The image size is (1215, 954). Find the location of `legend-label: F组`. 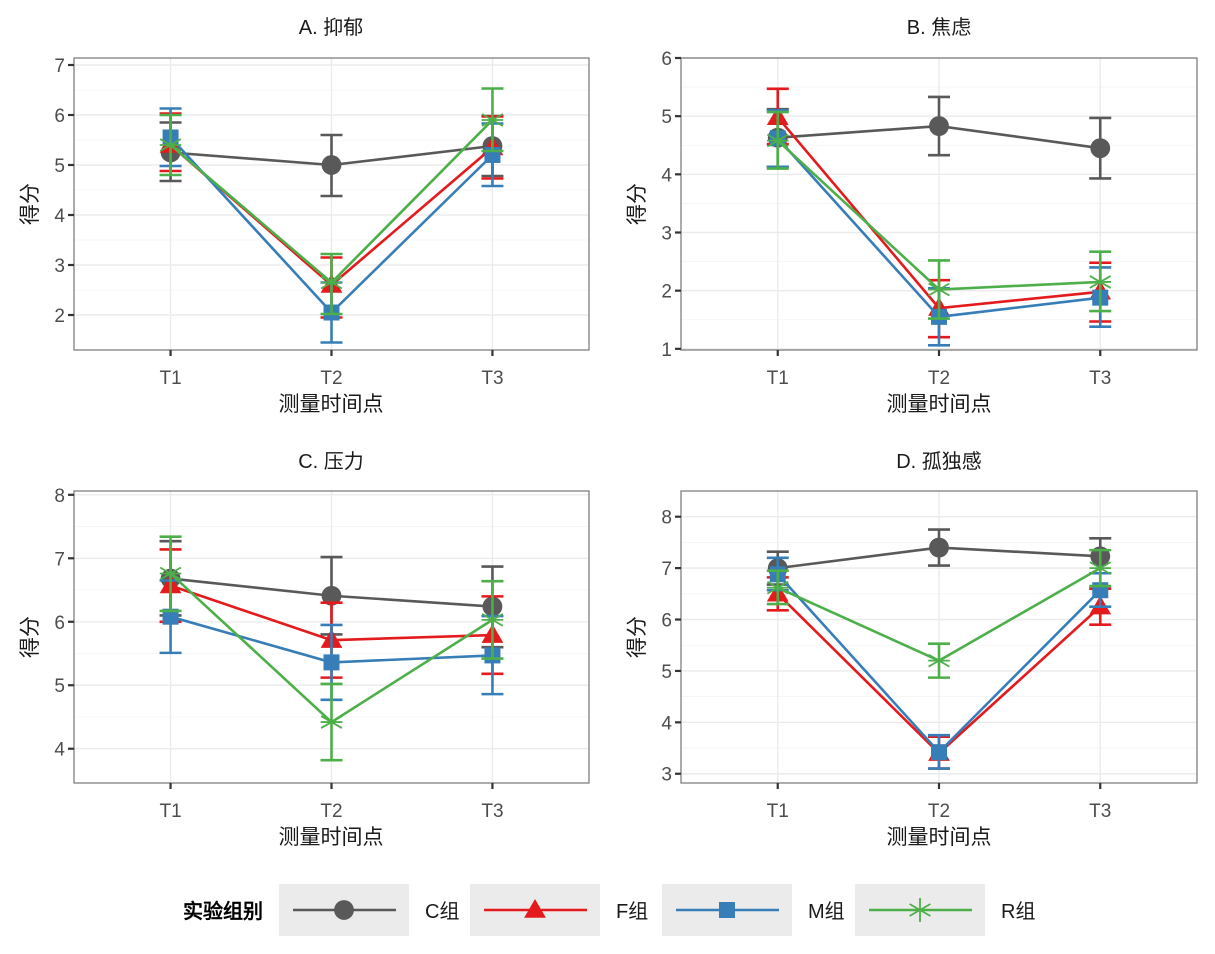

legend-label: F组 is located at coordinates (632, 911).